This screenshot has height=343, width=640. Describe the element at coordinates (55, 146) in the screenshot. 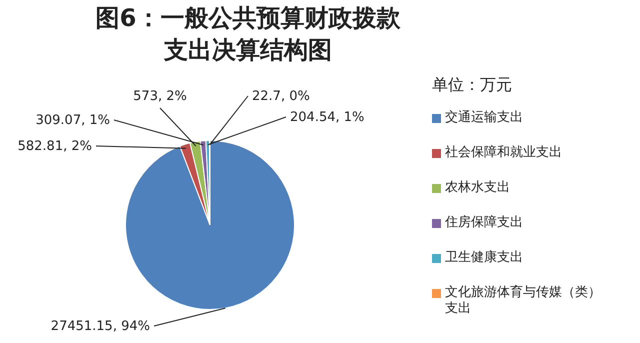

I see `data-label: 582.81, 2%` at that location.